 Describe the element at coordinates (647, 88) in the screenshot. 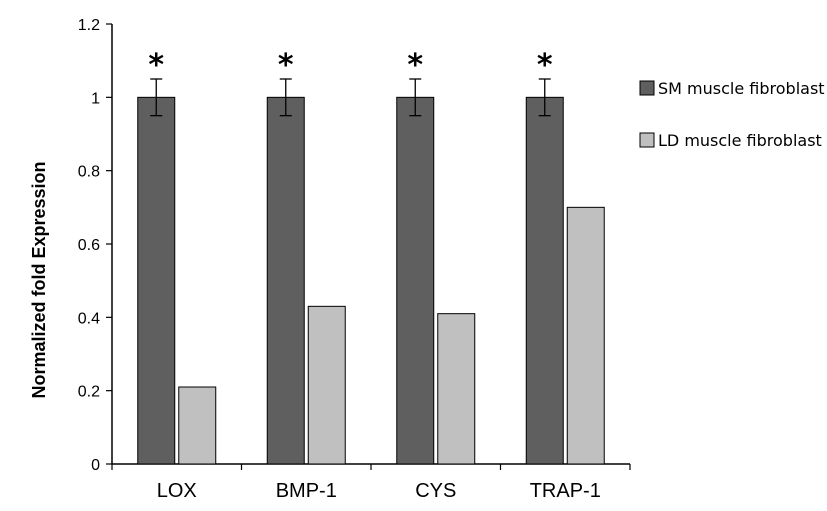

I see `legend-swatch-sm` at that location.